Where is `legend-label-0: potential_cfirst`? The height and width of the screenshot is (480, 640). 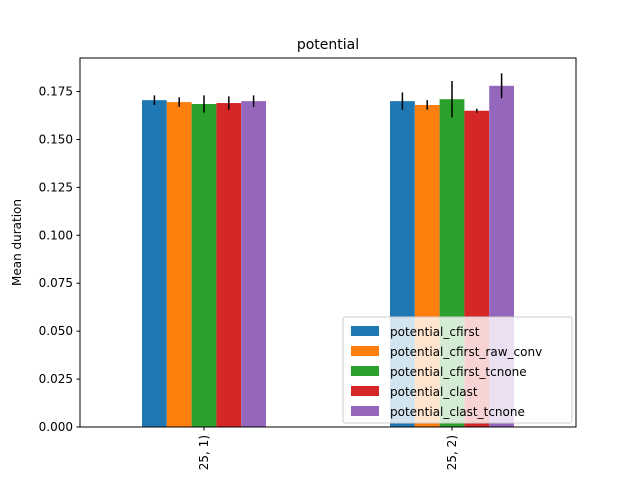
legend-label-0: potential_cfirst is located at coordinates (435, 332).